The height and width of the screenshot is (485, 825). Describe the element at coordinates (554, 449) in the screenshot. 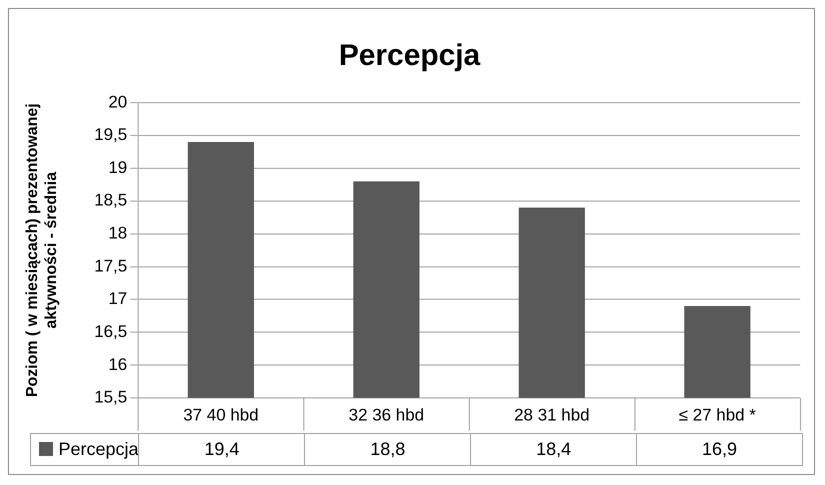

I see `data-label: 18,4` at that location.